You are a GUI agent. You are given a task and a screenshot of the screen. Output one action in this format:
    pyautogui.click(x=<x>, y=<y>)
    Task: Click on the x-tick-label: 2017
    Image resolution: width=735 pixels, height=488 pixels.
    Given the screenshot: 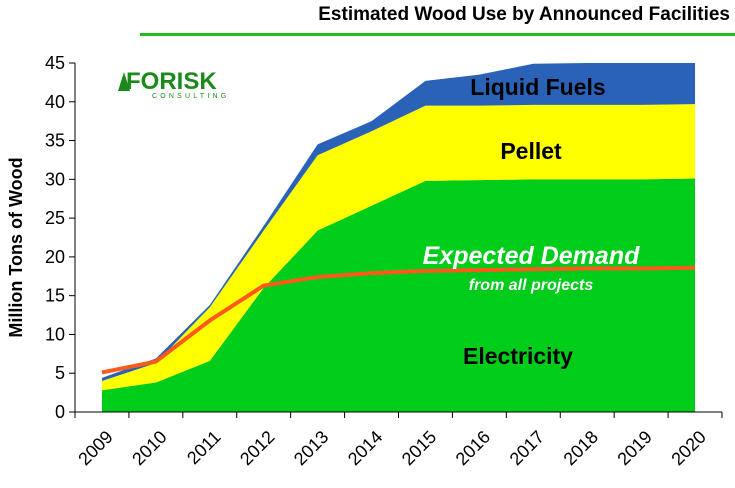 What is the action you would take?
    pyautogui.click(x=527, y=448)
    